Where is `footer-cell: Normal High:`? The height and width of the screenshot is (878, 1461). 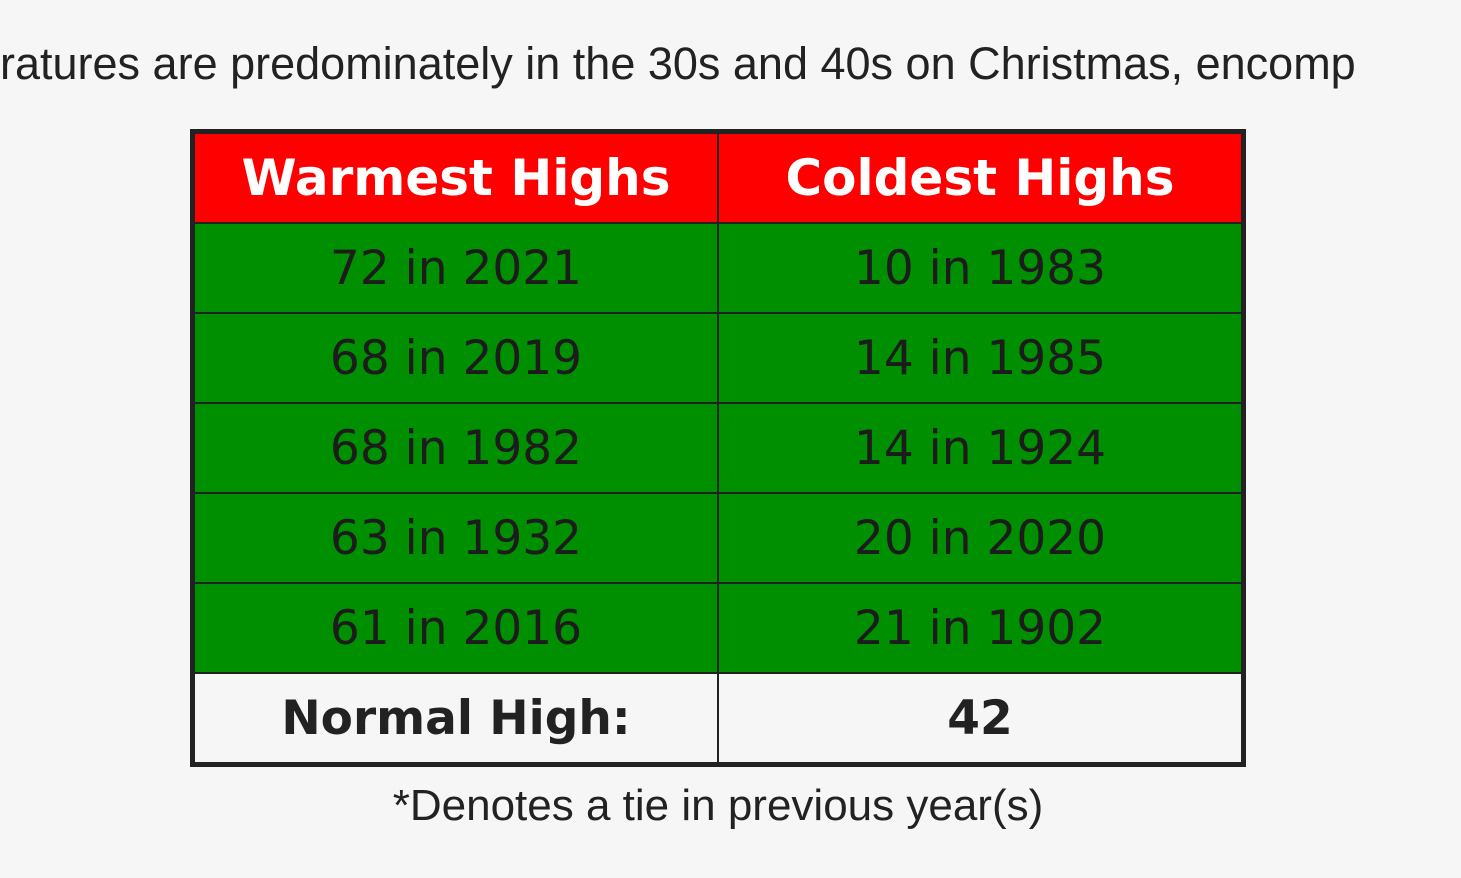 footer-cell: Normal High: is located at coordinates (455, 719).